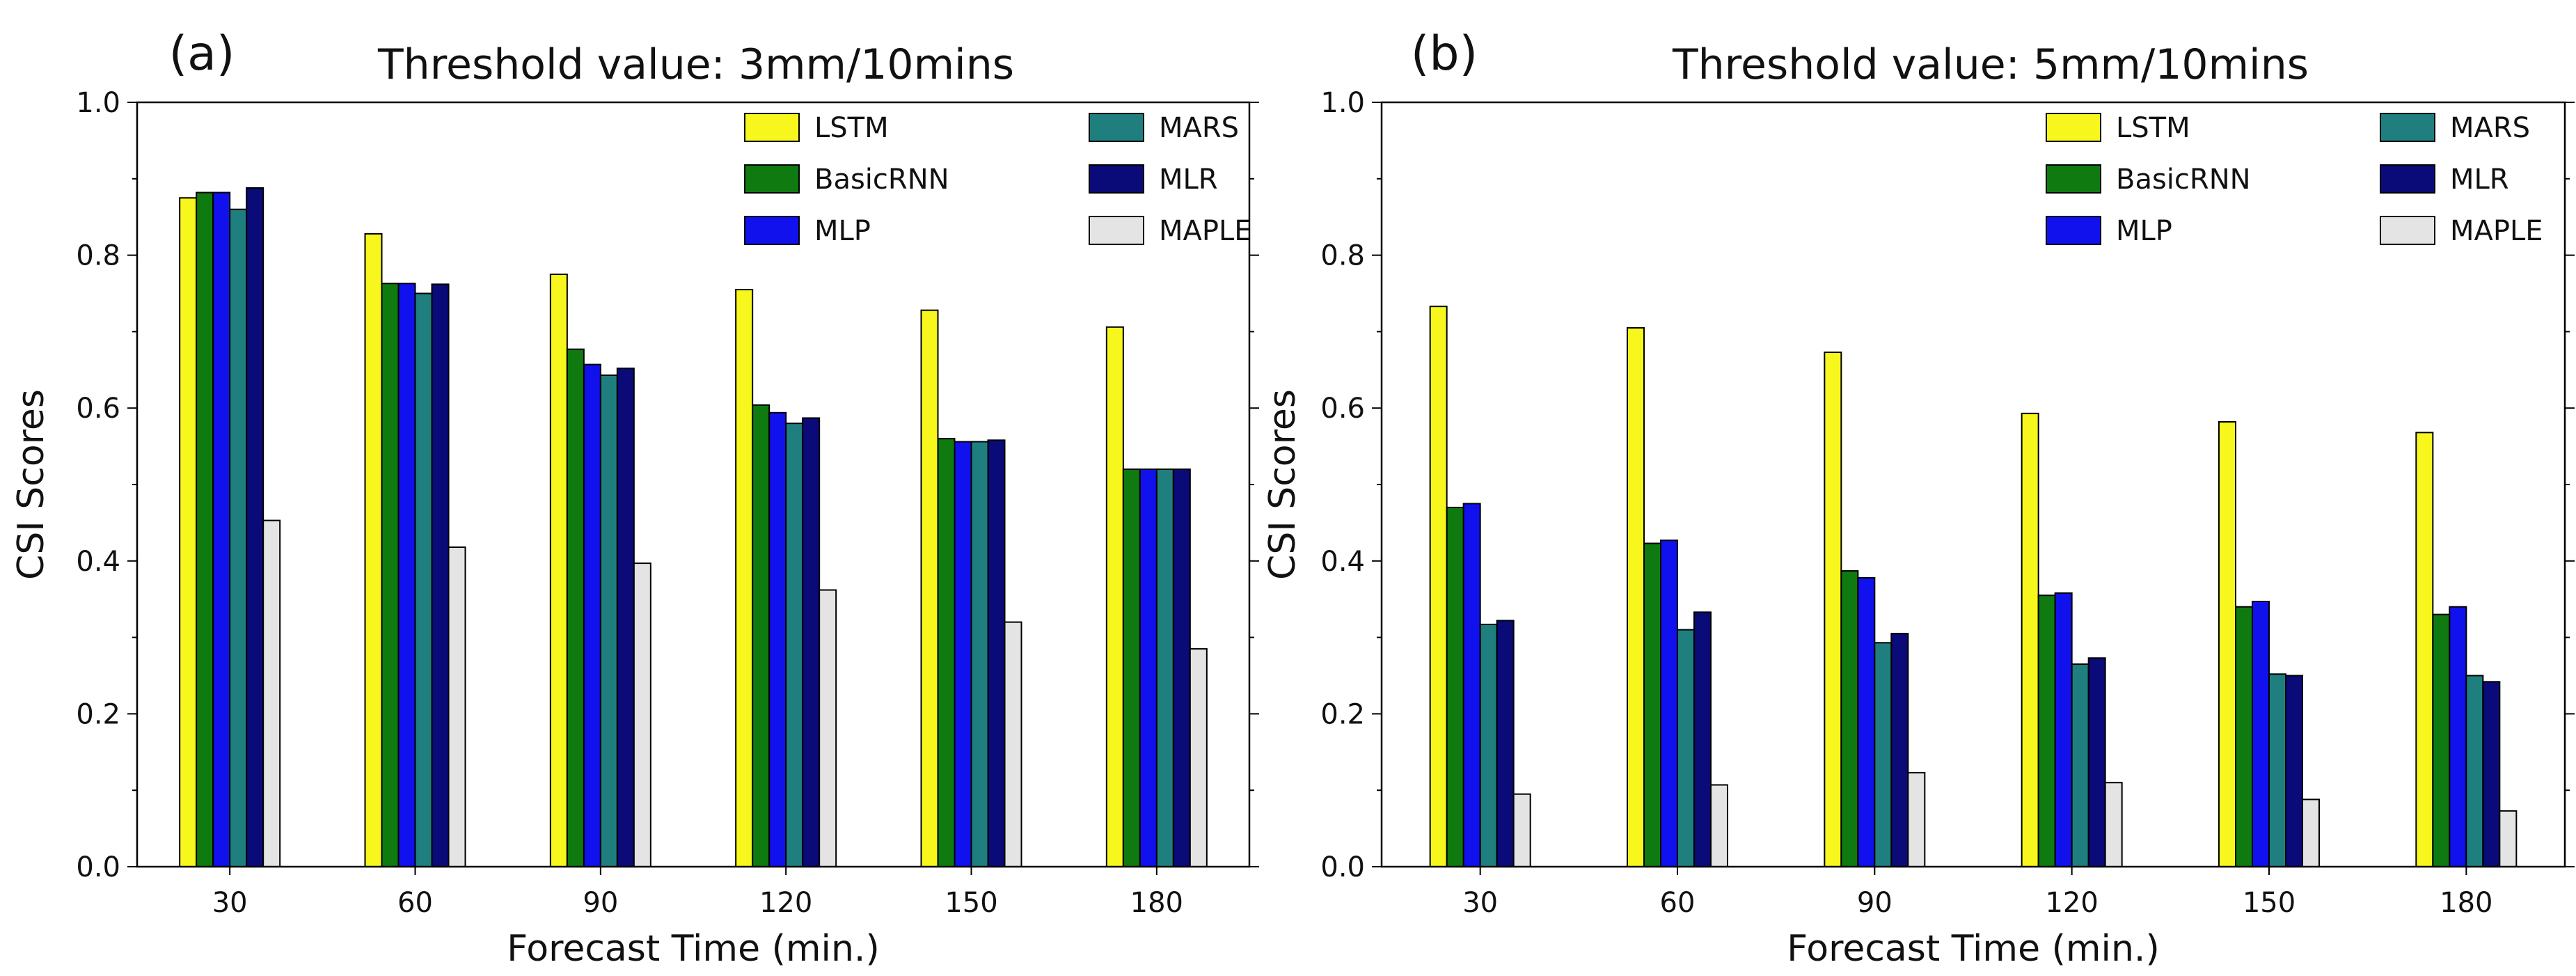  What do you see at coordinates (2496, 231) in the screenshot?
I see `legend-label-maple: MAPLE` at bounding box center [2496, 231].